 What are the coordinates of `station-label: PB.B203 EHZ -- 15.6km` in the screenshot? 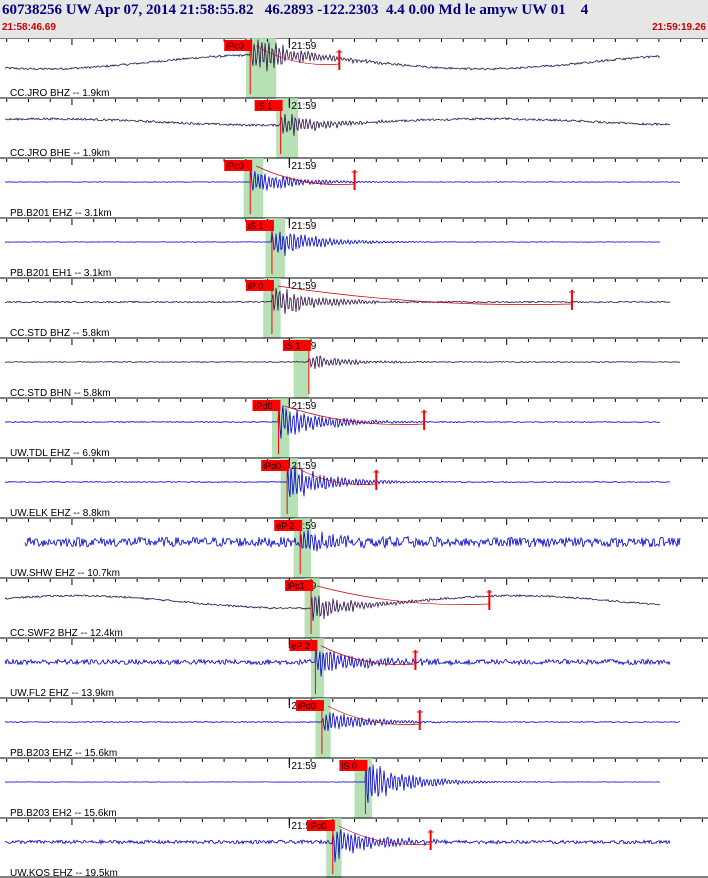 It's located at (63, 753).